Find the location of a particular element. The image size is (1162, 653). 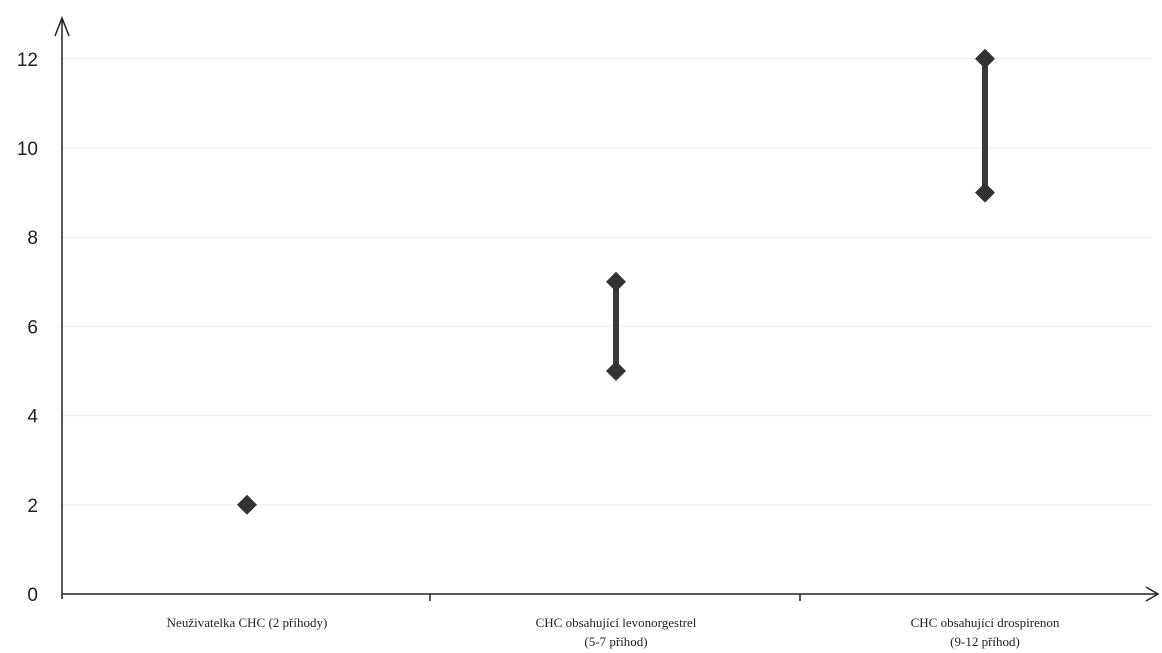

y-axis-arrow is located at coordinates (62, 26).